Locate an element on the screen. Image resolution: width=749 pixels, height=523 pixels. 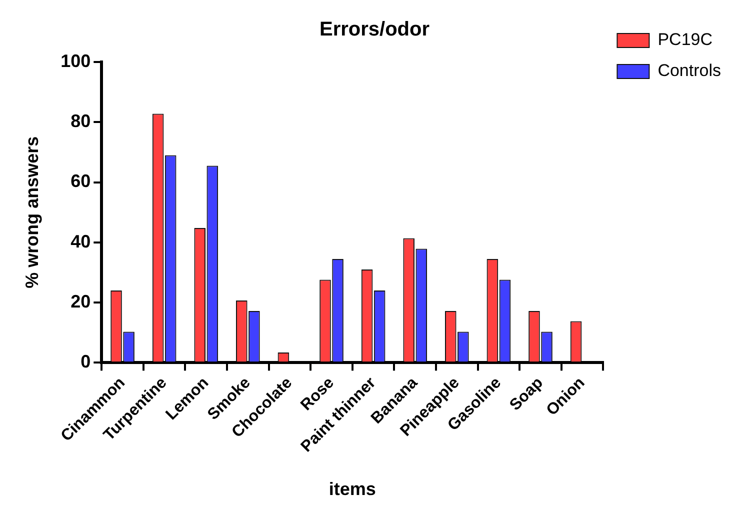
y-axis-title: % wrong answers is located at coordinates (32, 212).